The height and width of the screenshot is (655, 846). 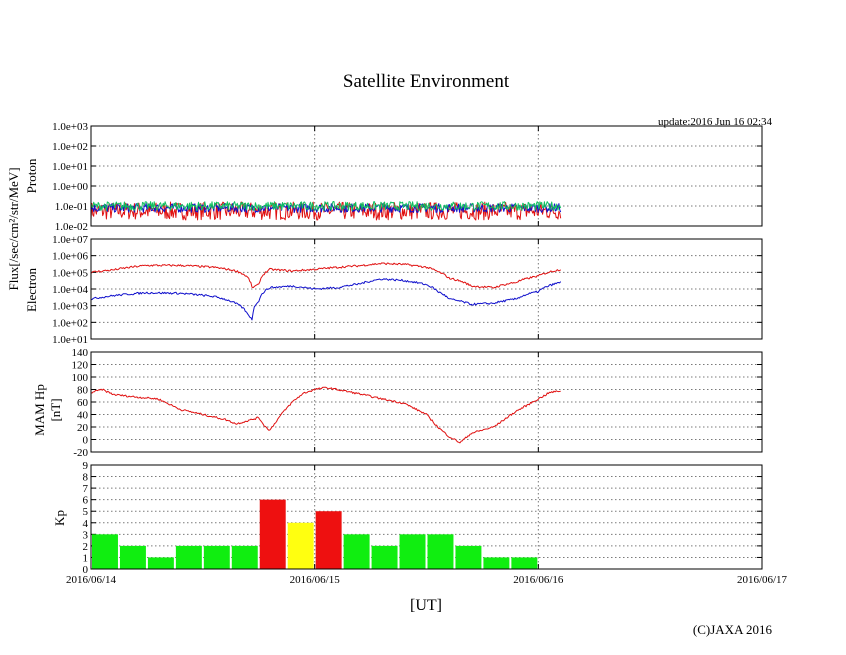 I want to click on electron-ylabel: Electron, so click(x=31, y=289).